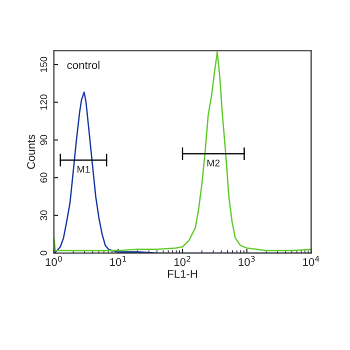 This screenshot has height=350, width=350. Describe the element at coordinates (311, 261) in the screenshot. I see `x-tick-label: 10$^{4}$` at that location.